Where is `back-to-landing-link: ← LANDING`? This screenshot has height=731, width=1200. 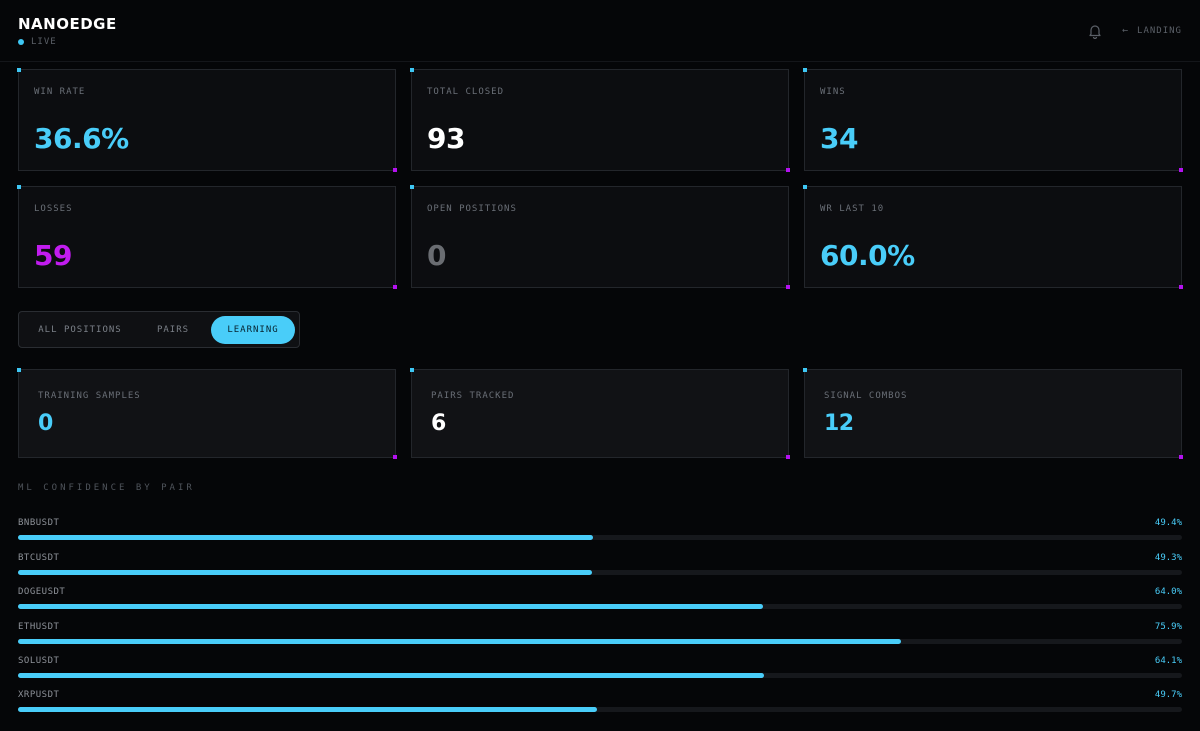
back-to-landing-link: ← LANDING is located at coordinates (1152, 30).